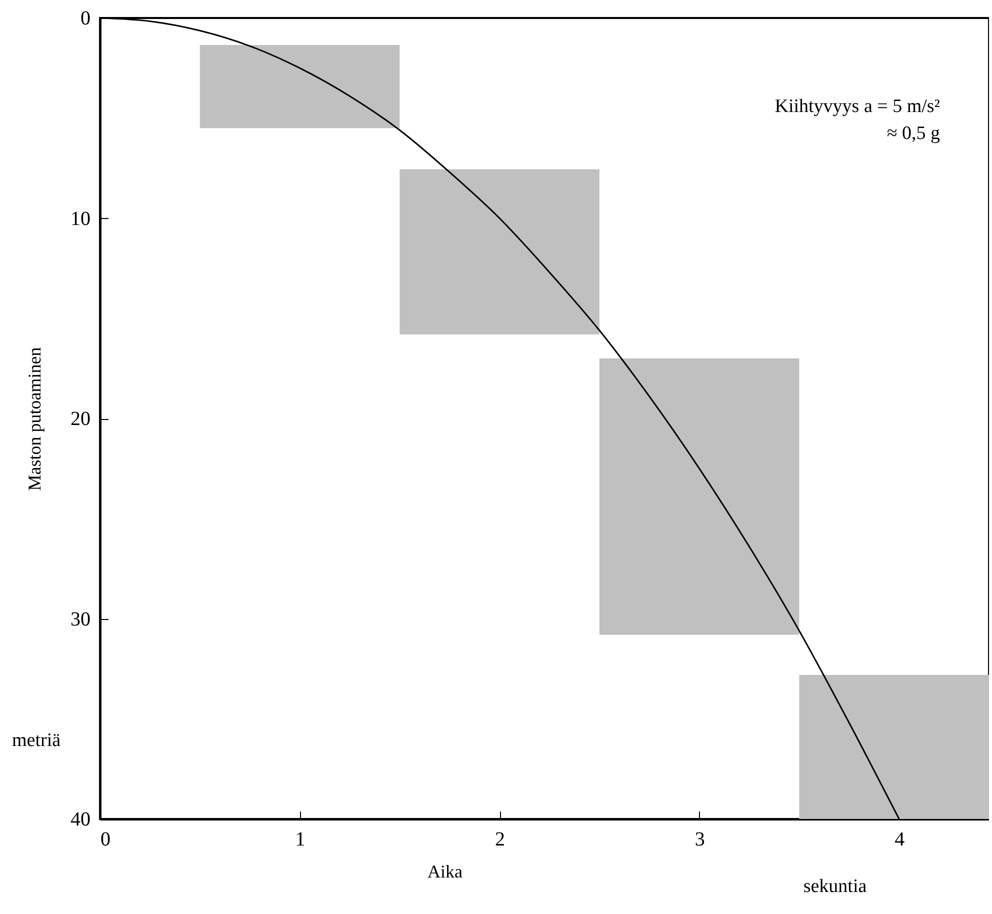 This screenshot has height=914, width=992. I want to click on x-tick-label: 0, so click(105, 839).